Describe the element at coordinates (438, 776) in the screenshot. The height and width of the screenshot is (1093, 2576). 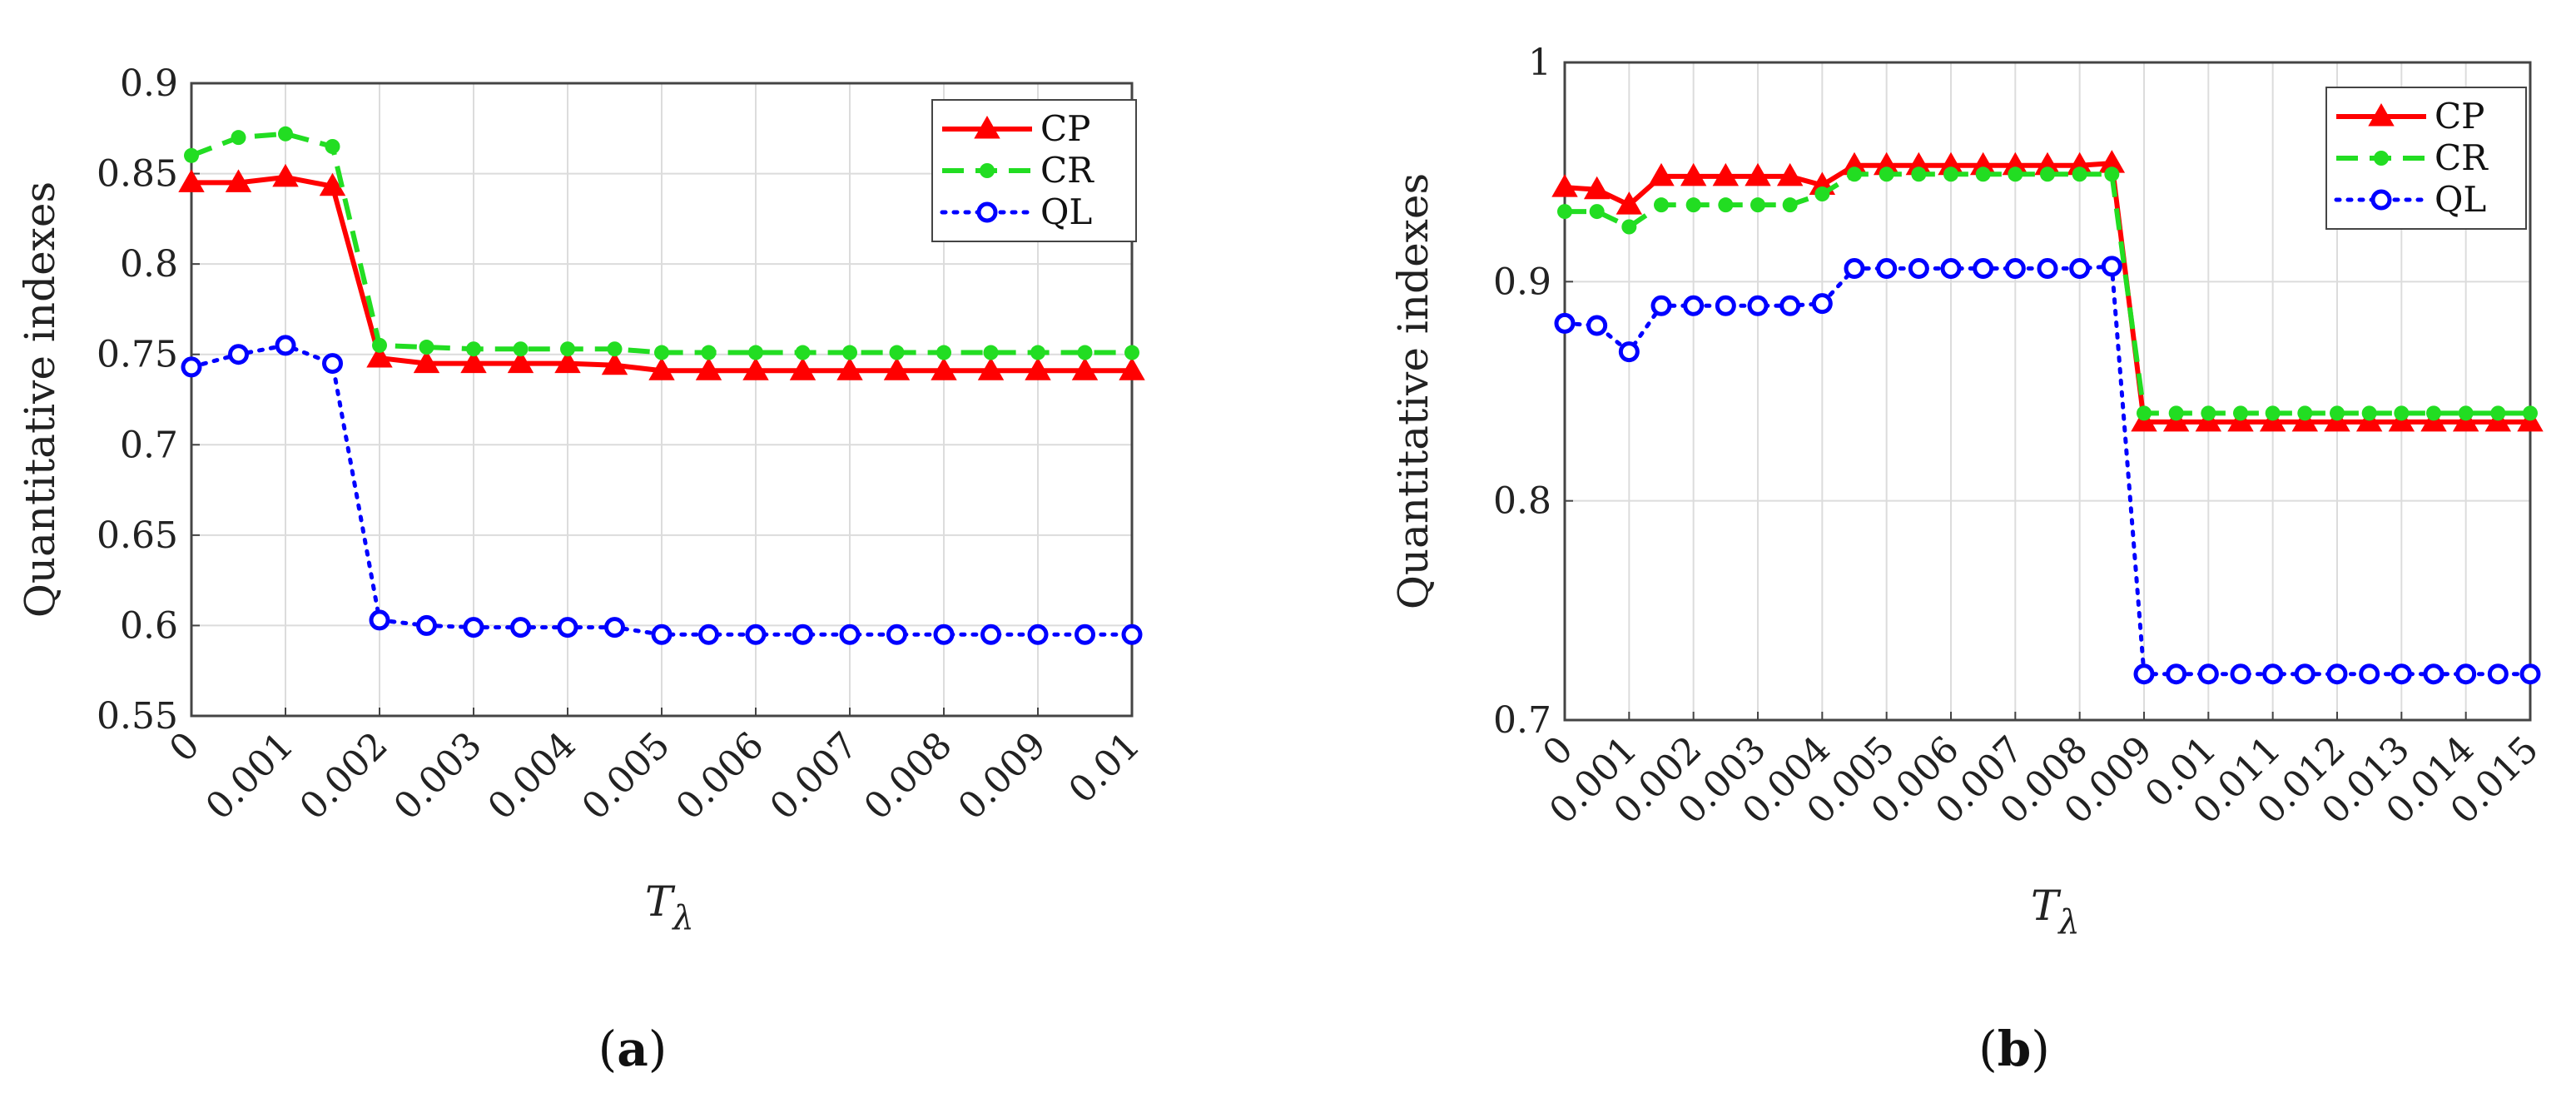
I see `x-tick-label: 0.003` at that location.